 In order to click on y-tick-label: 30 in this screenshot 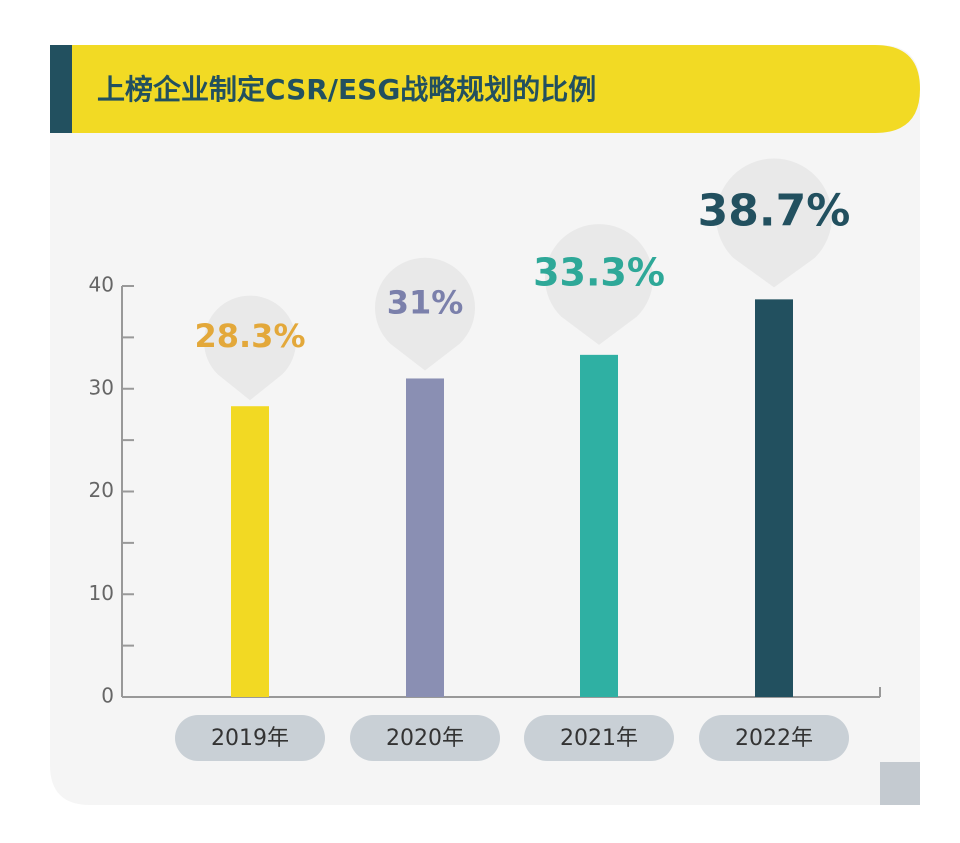, I will do `click(101, 387)`.